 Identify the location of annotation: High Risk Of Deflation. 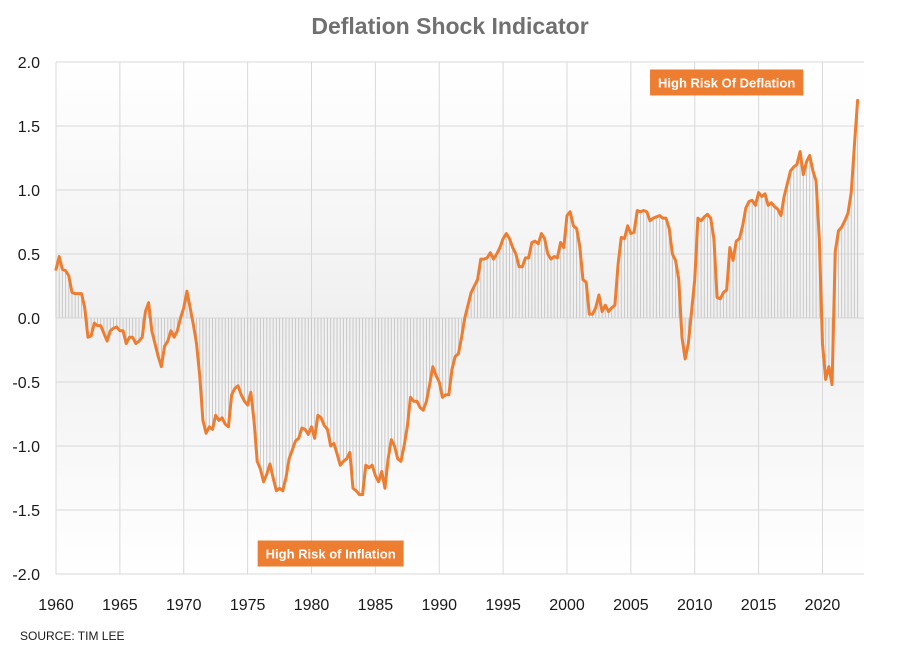
(727, 82).